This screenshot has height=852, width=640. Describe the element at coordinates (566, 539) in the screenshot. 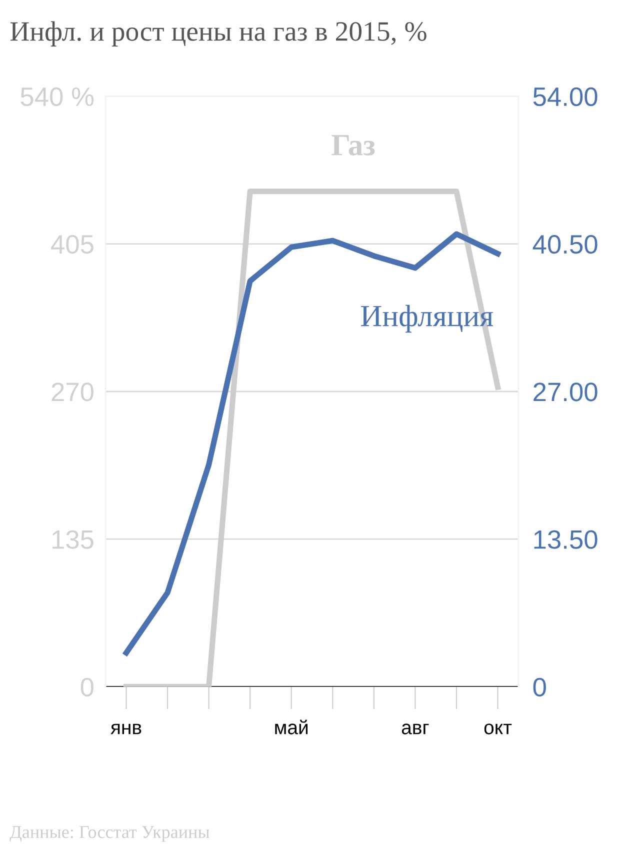

I see `y2-tick-label: 13.50` at that location.